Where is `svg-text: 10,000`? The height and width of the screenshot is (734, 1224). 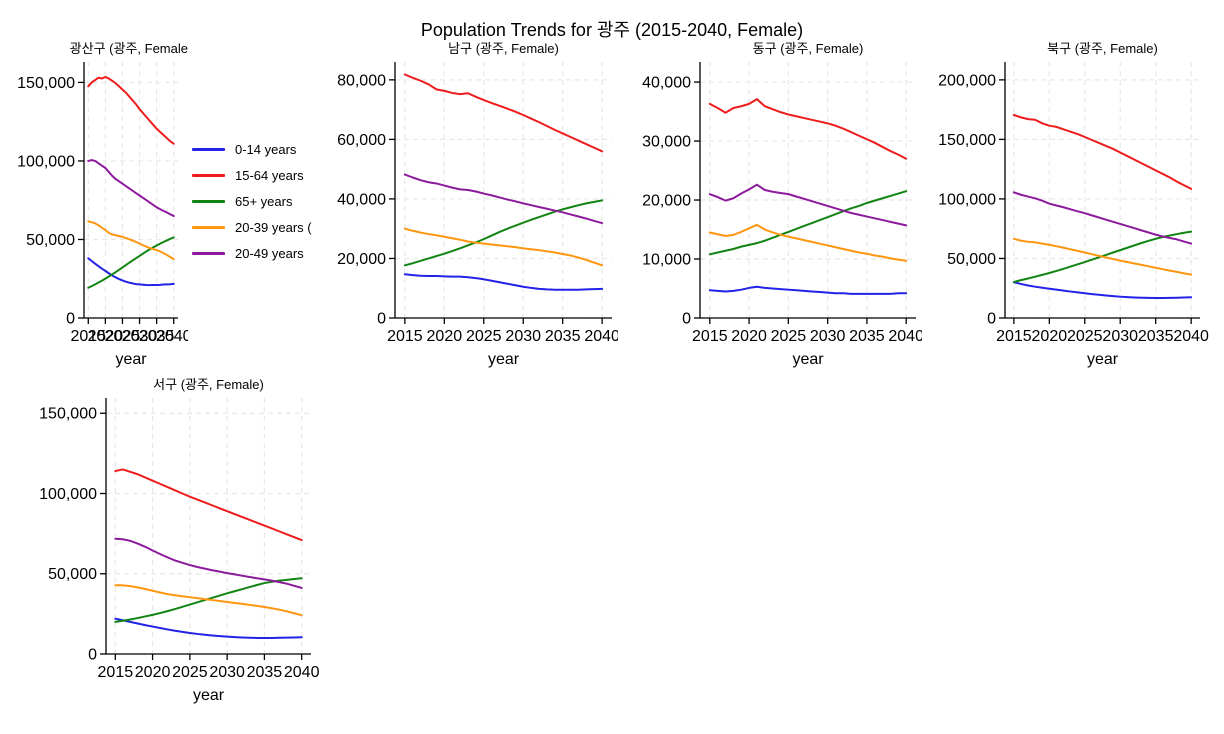 svg-text: 10,000 is located at coordinates (666, 260).